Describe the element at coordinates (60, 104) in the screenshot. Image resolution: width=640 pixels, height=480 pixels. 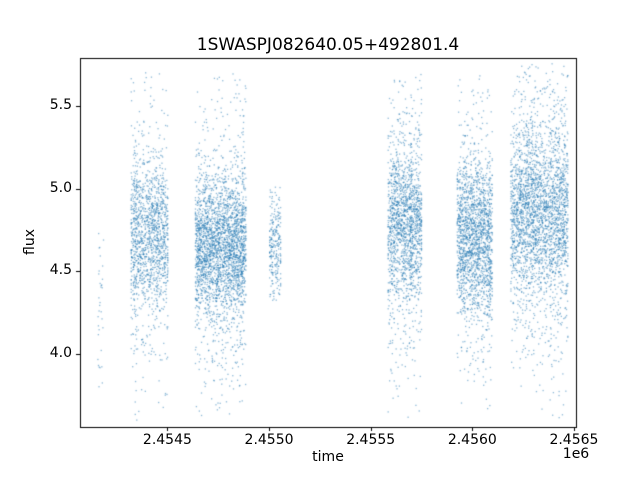
I see `y-tick-label: 5.5` at that location.